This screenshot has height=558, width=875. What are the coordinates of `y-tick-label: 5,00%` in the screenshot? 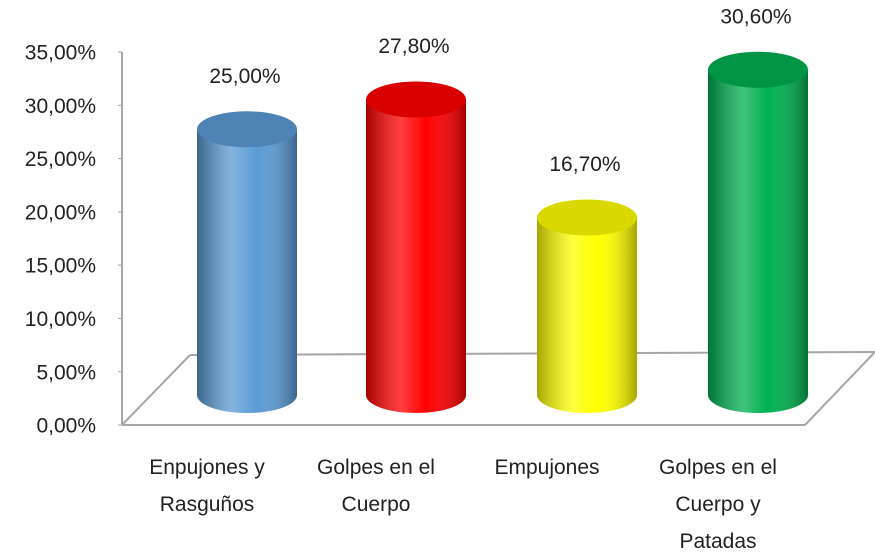 It's located at (66, 372).